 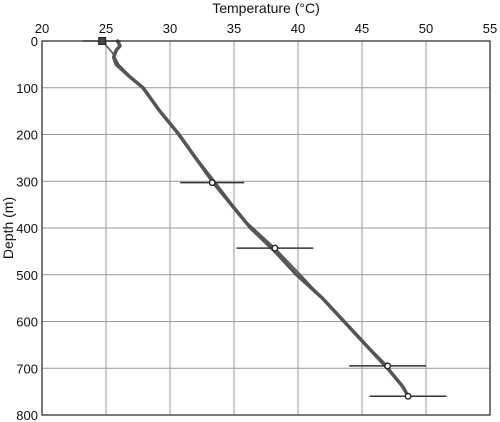 What do you see at coordinates (27, 368) in the screenshot?
I see `y-tick-label: 700` at bounding box center [27, 368].